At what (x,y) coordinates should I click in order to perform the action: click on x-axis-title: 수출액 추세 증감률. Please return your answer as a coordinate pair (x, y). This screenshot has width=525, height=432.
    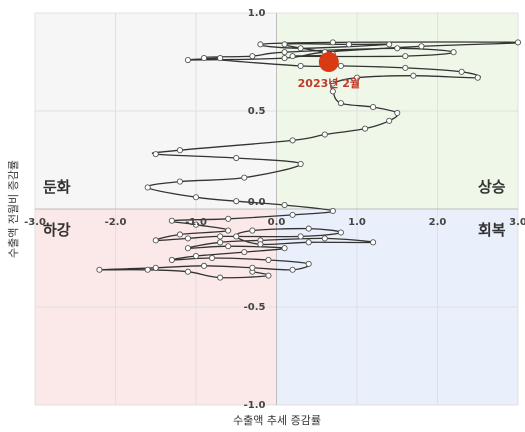
    Looking at the image, I should click on (277, 420).